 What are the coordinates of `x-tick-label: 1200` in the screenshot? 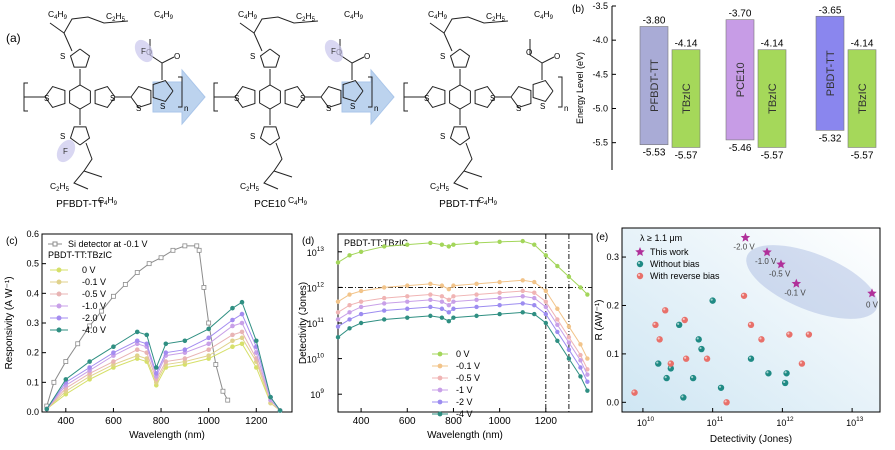 It's located at (256, 421).